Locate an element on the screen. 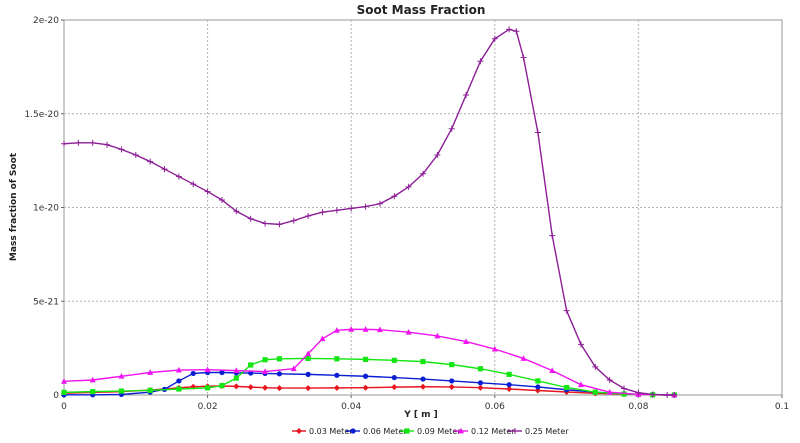 The width and height of the screenshot is (800, 443). legend-item: 0.12 Meter is located at coordinates (484, 431).